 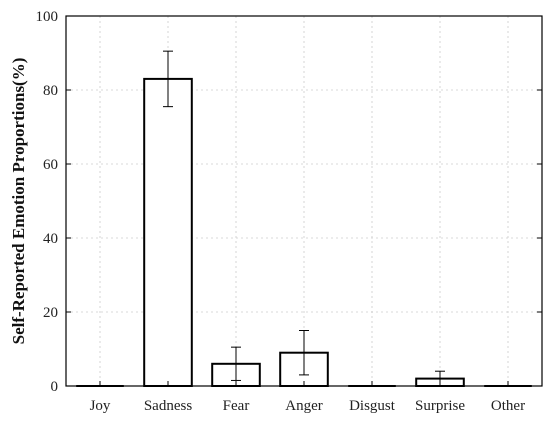 I want to click on x-tick-label: Other, so click(x=508, y=406).